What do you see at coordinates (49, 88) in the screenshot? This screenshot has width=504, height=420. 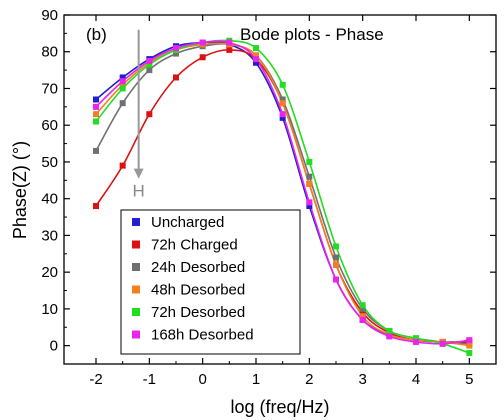 I see `y-tick-label: 70` at bounding box center [49, 88].